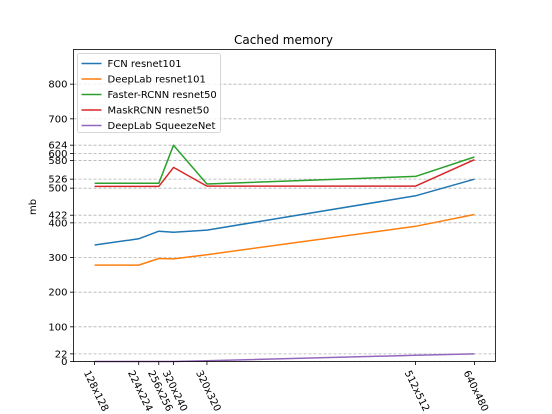 This screenshot has width=552, height=414. I want to click on chart-title: Cached memory, so click(283, 40).